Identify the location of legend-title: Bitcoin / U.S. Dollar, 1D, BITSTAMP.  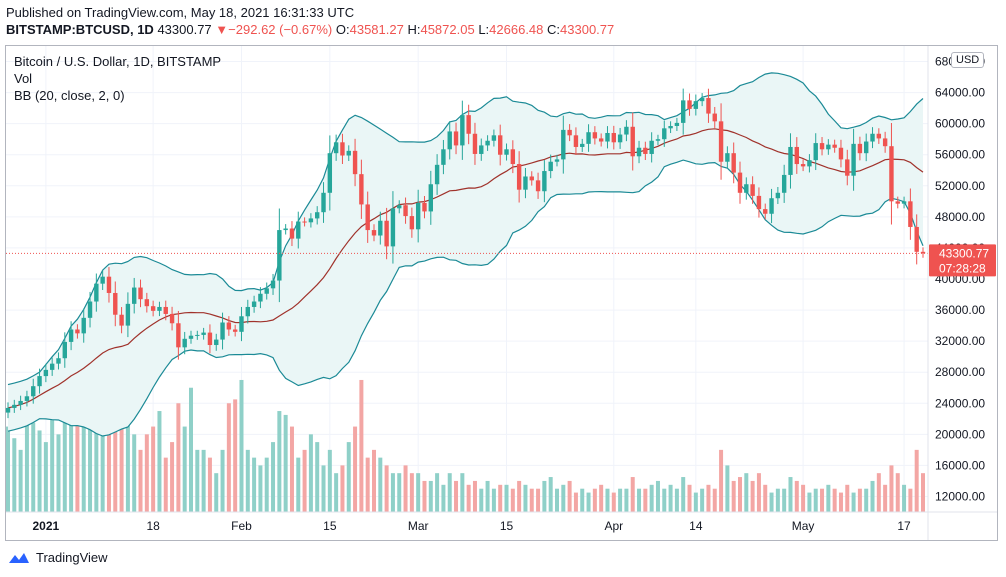
(118, 61).